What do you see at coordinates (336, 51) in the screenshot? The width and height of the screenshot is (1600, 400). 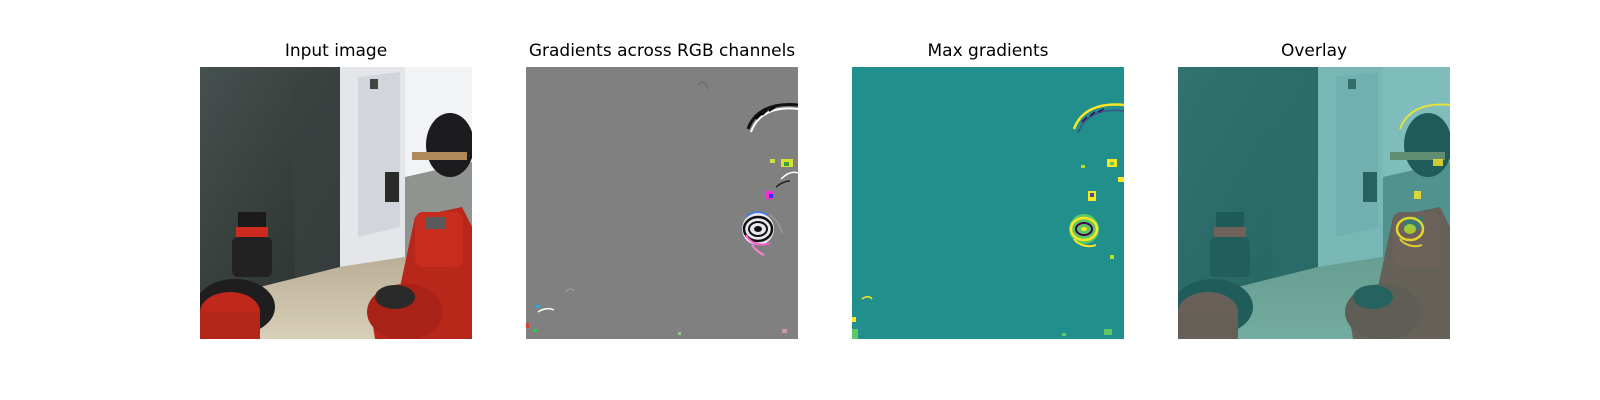 I see `panel-title: Input image` at bounding box center [336, 51].